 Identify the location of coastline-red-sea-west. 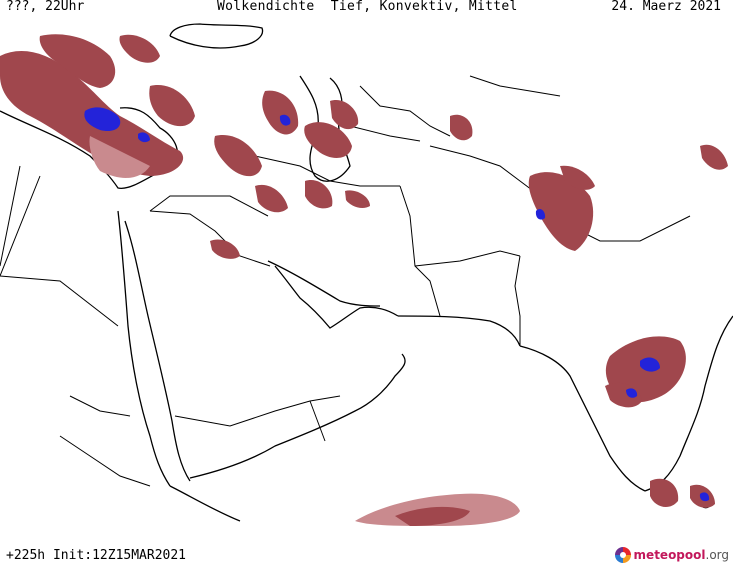
(144, 348).